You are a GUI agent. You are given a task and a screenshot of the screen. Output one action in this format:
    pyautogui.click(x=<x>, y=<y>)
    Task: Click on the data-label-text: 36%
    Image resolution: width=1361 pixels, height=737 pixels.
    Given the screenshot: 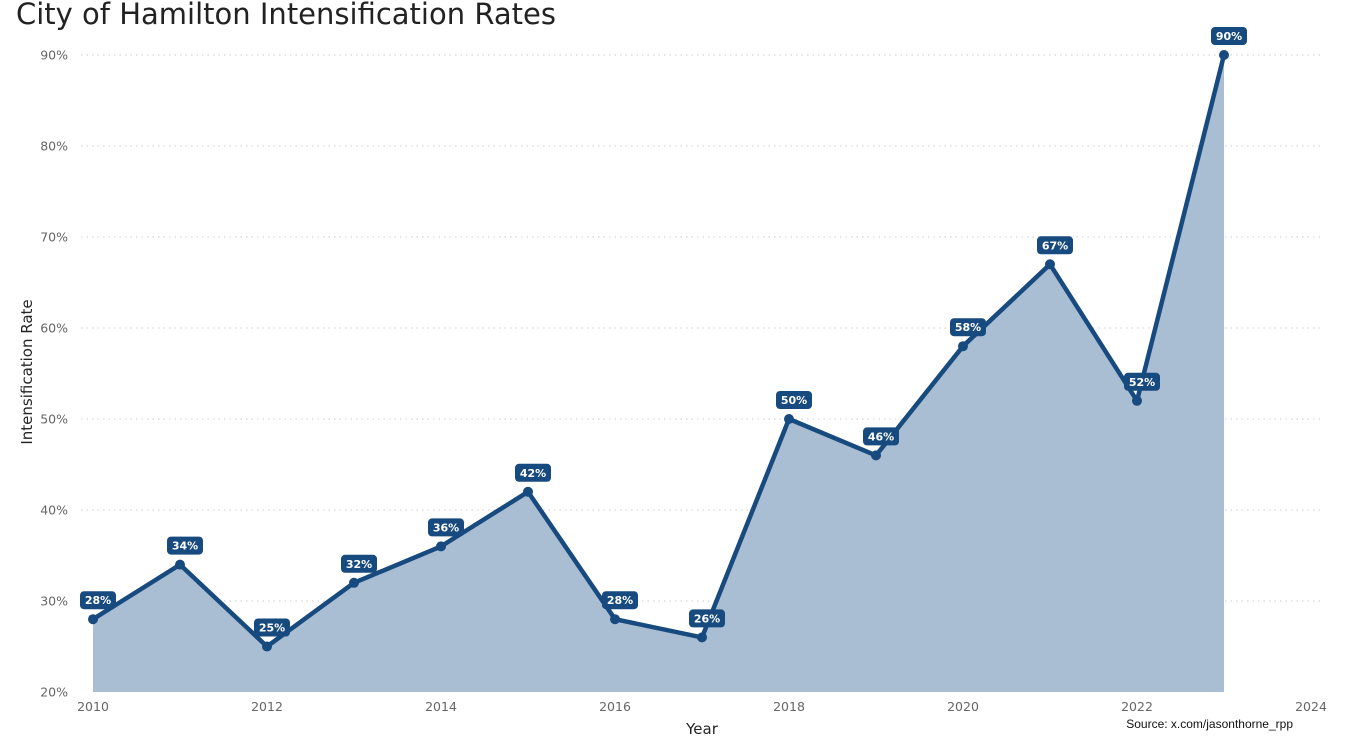 What is the action you would take?
    pyautogui.click(x=446, y=527)
    